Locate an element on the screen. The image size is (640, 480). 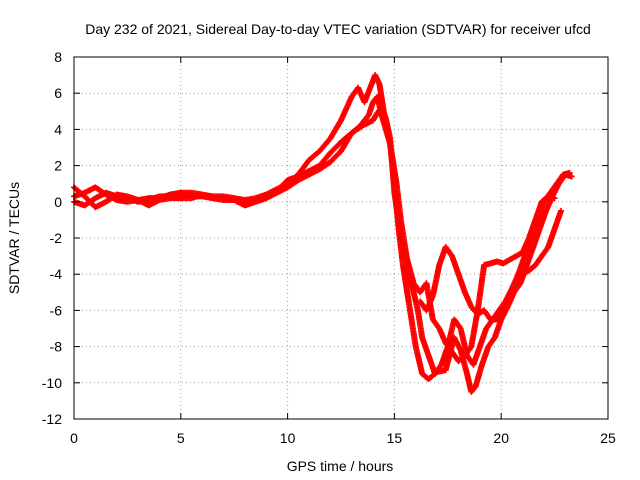
y-tick-label: 8 is located at coordinates (58, 57).